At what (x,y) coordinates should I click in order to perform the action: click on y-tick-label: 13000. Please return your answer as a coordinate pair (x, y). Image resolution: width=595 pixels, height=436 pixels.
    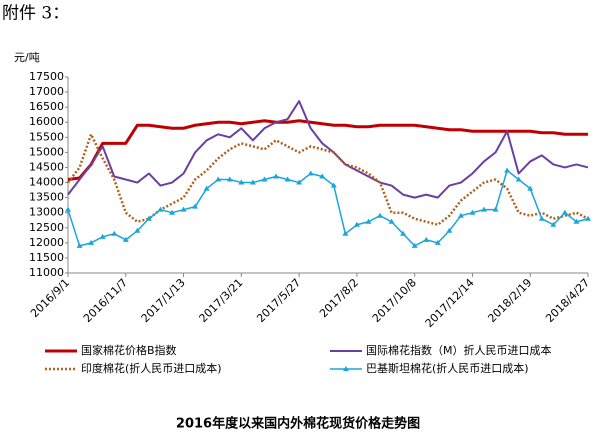
    Looking at the image, I should click on (46, 212).